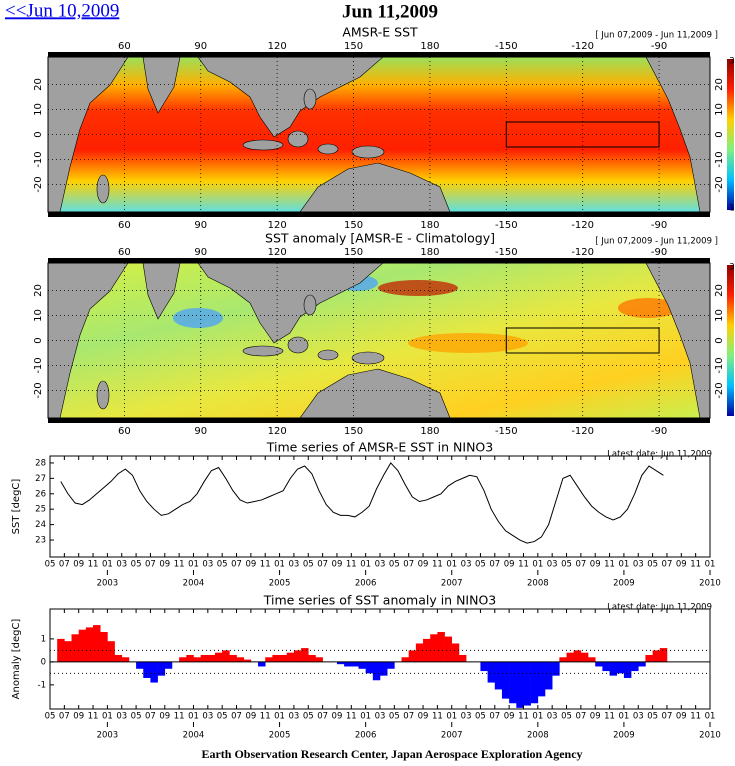  I want to click on lat-label-right: 0, so click(719, 340).